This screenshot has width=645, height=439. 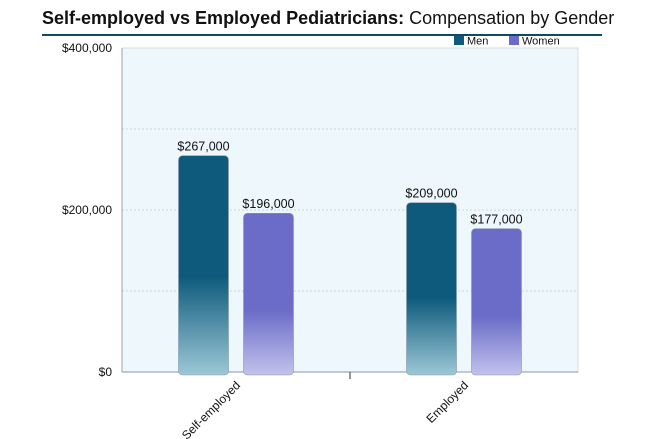 What do you see at coordinates (477, 42) in the screenshot?
I see `legend-label: Men` at bounding box center [477, 42].